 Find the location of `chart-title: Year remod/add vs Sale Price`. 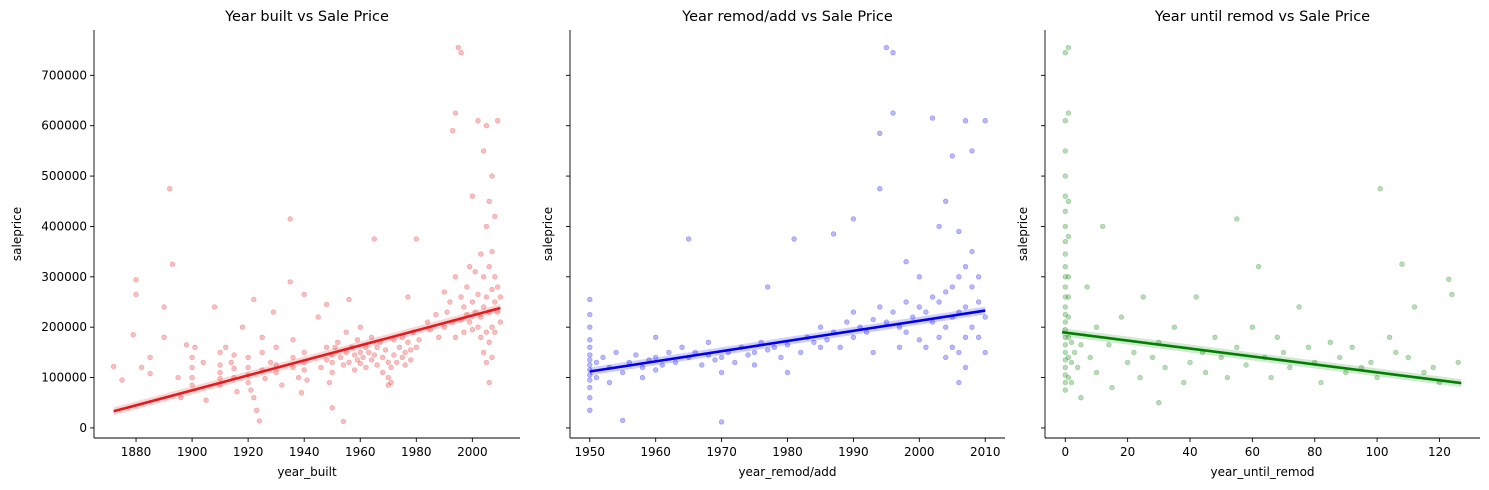

chart-title: Year remod/add vs Sale Price is located at coordinates (787, 17).